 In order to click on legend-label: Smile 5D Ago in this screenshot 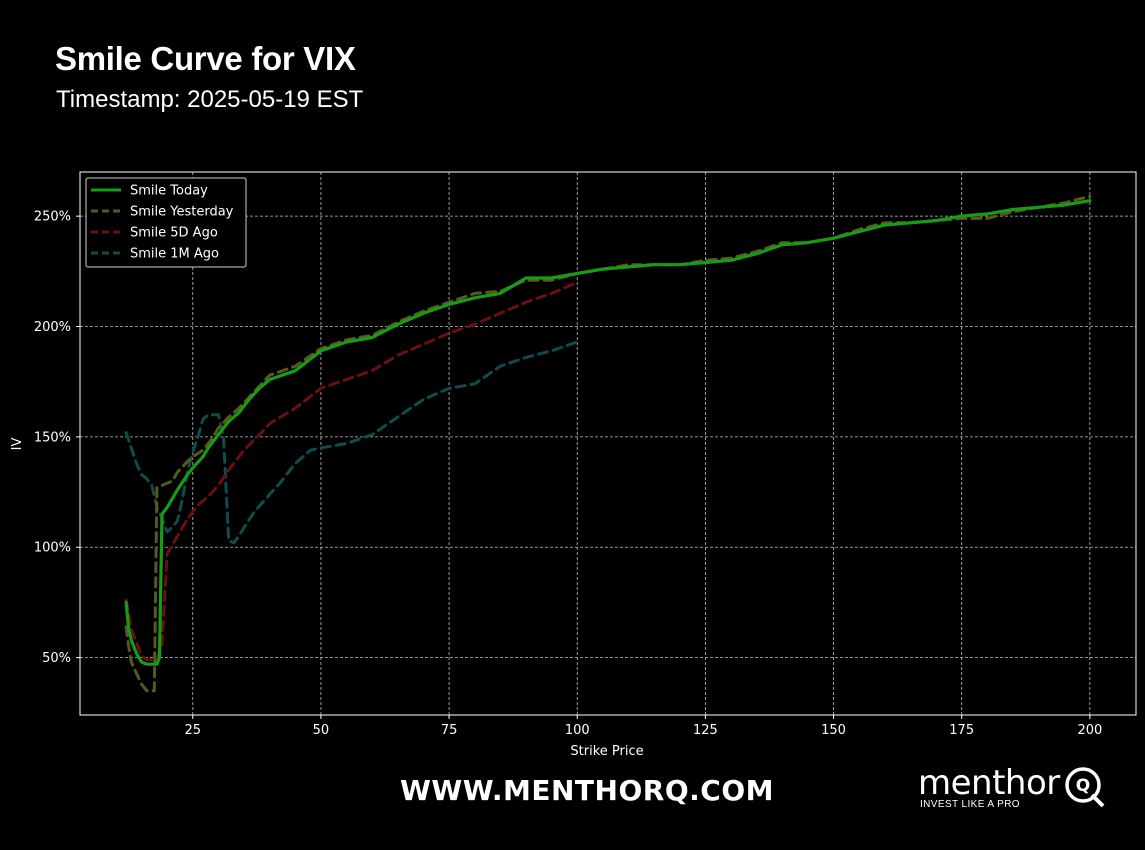, I will do `click(174, 233)`.